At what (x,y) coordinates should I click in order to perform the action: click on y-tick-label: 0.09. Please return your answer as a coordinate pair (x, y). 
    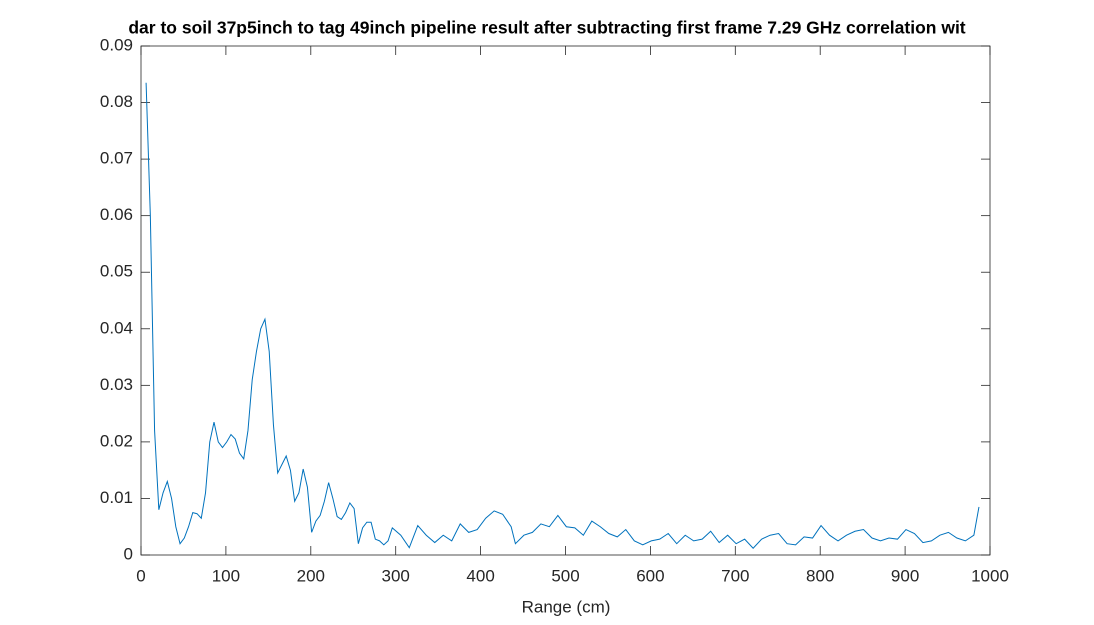
    Looking at the image, I should click on (116, 44).